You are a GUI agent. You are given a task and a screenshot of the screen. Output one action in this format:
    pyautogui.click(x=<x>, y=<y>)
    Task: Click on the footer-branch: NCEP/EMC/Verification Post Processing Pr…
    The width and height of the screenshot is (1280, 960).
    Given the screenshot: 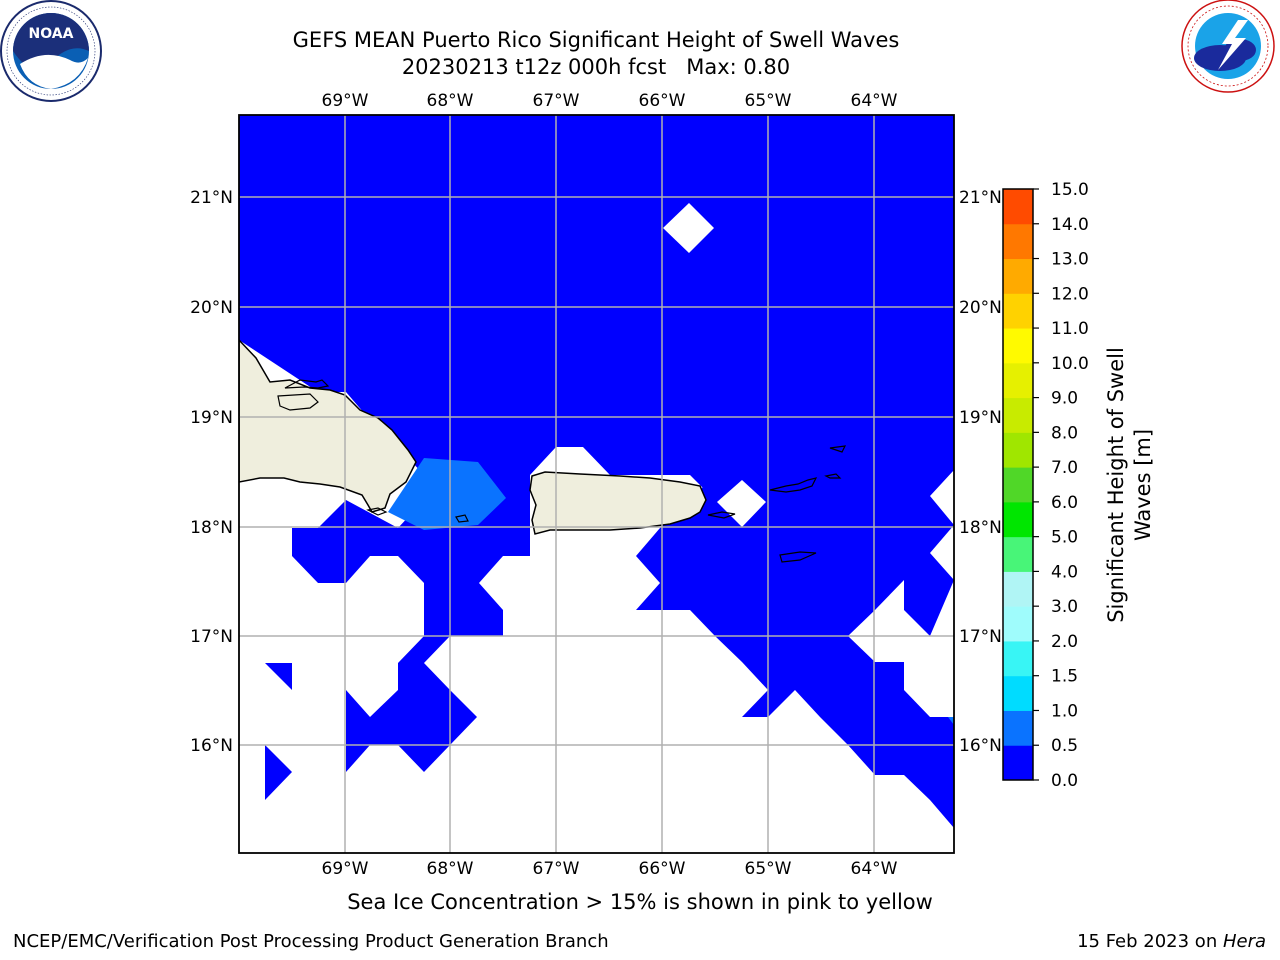 What is the action you would take?
    pyautogui.click(x=311, y=941)
    